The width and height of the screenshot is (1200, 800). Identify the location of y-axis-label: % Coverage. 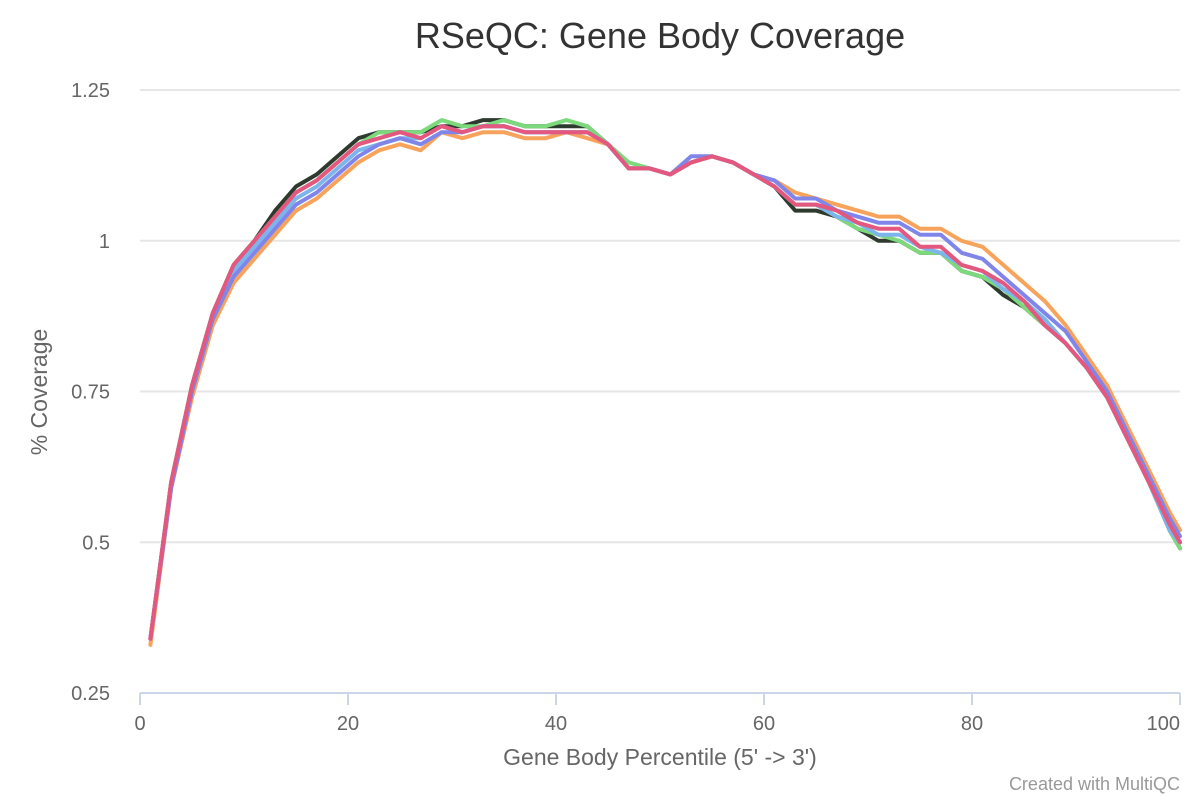
(39, 392).